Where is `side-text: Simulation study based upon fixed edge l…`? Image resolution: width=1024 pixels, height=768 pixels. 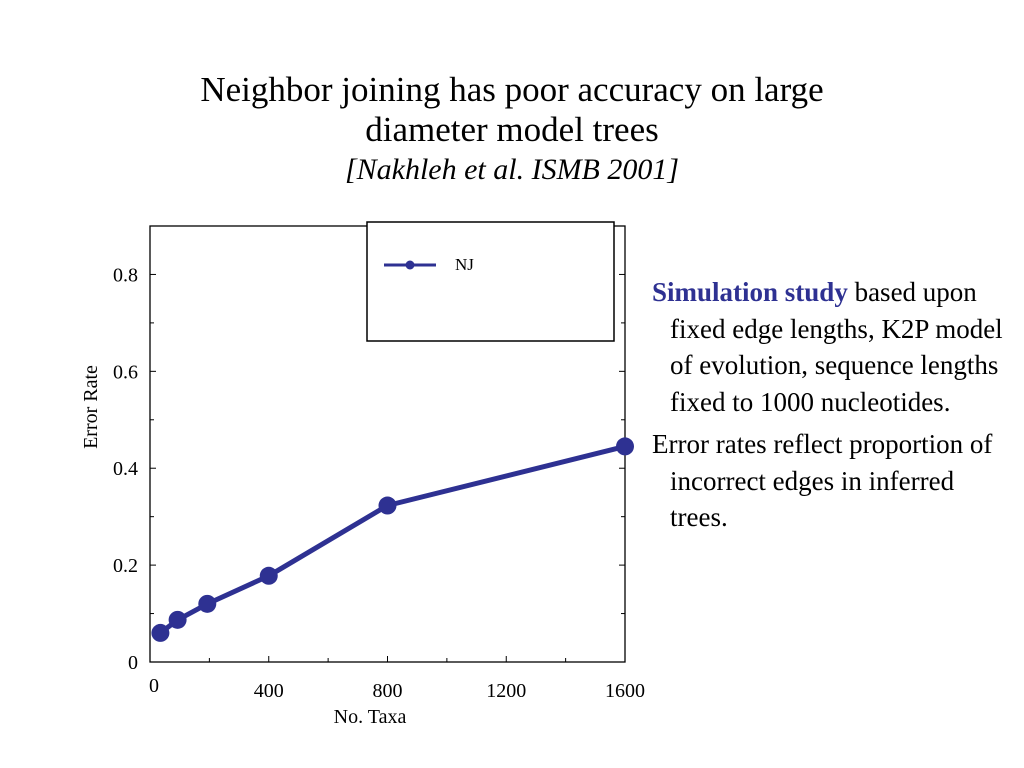
side-text: Simulation study based upon fixed edge l… is located at coordinates (832, 408).